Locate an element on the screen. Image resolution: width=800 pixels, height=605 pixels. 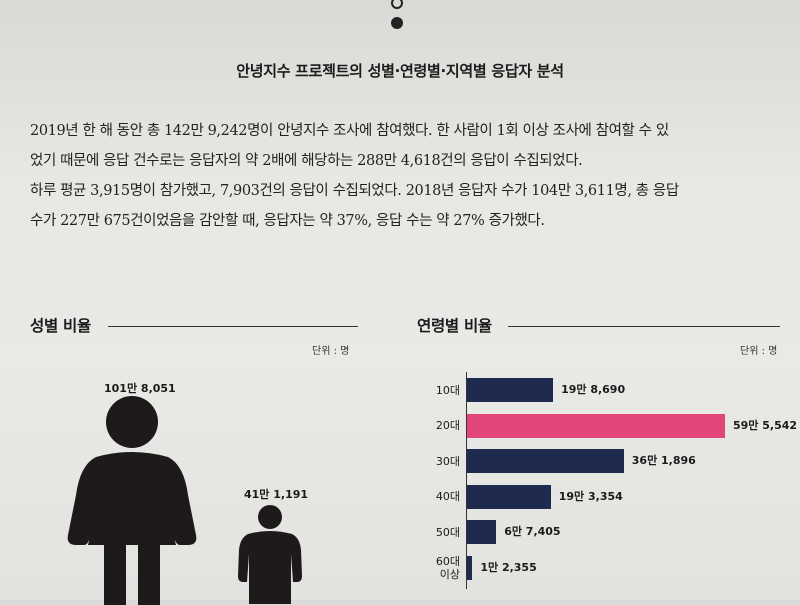
age-title-rule is located at coordinates (644, 326).